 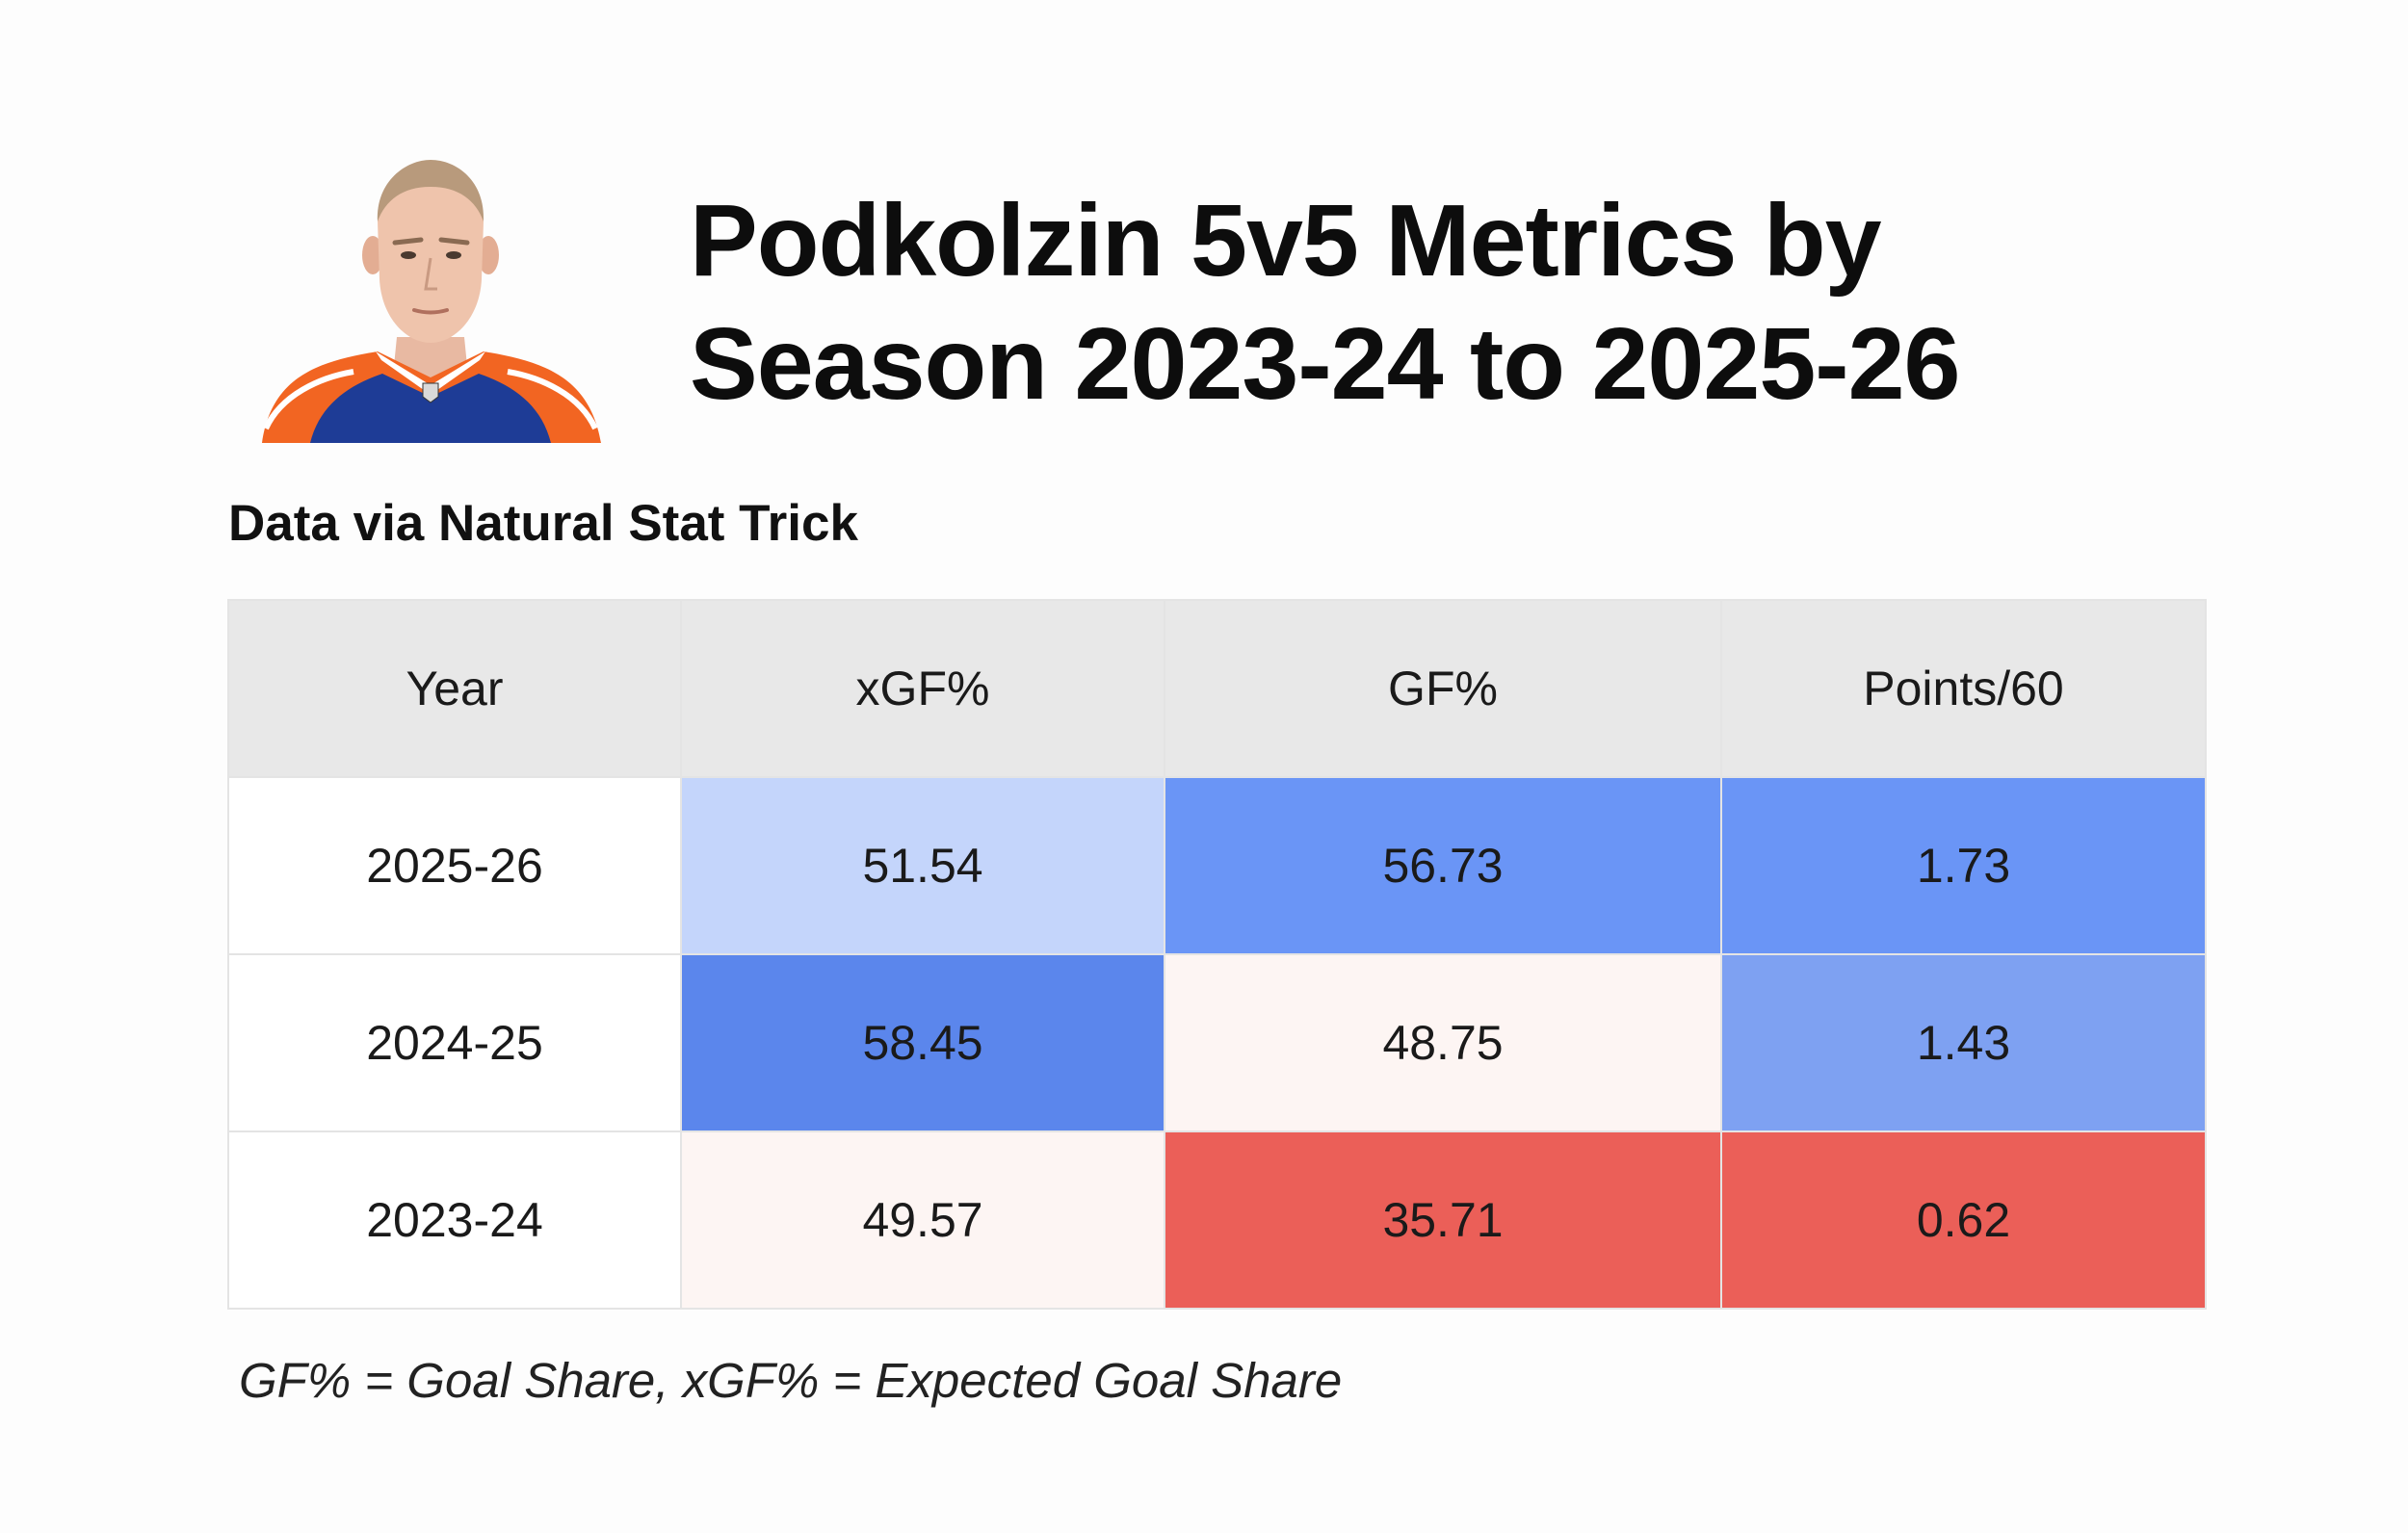 I want to click on table-row: 2025-26 51.54 56.73 1.73, so click(x=1217, y=865).